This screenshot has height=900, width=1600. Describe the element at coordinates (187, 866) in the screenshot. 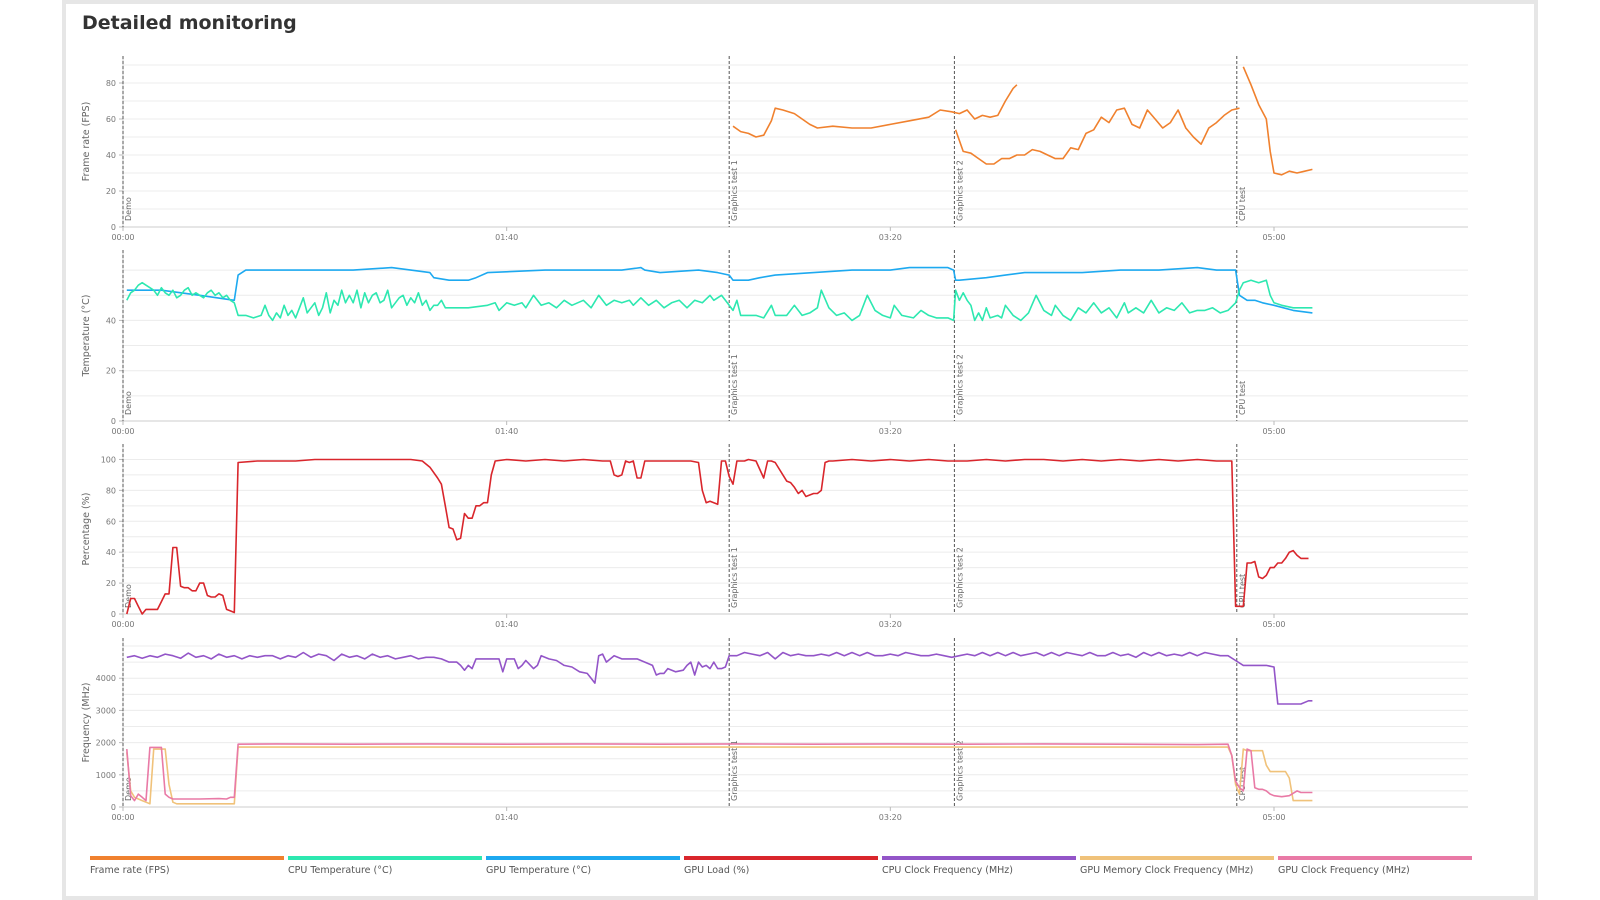

I see `legend-item-fps: Frame rate (FPS)` at that location.